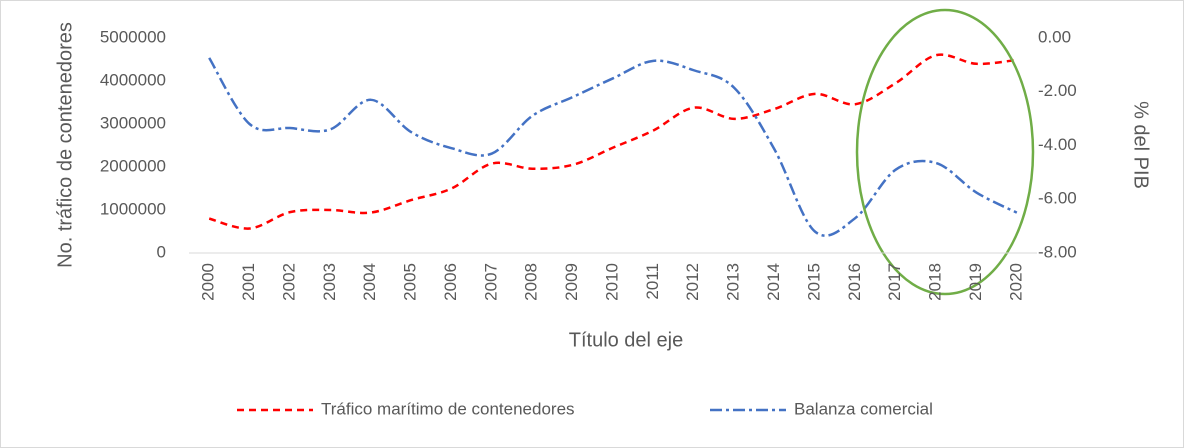  What do you see at coordinates (813, 282) in the screenshot?
I see `x-tick-label: 2015` at bounding box center [813, 282].